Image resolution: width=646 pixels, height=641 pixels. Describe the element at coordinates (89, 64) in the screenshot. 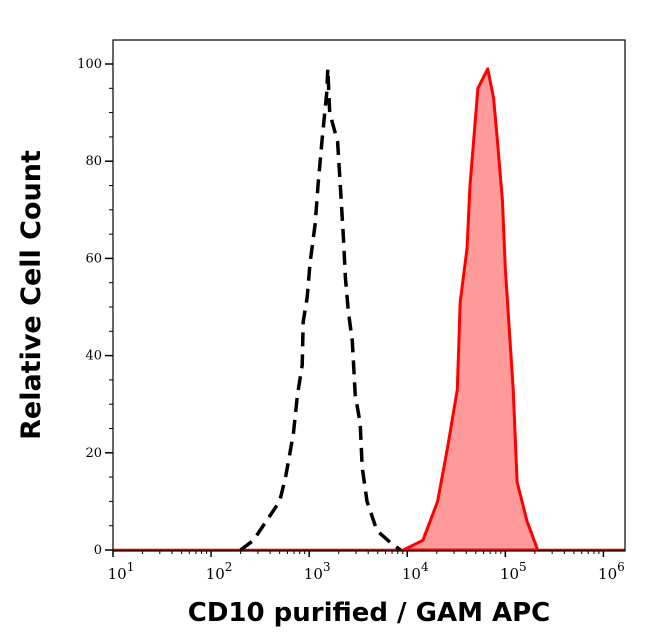

I see `y-tick-label: 100` at that location.